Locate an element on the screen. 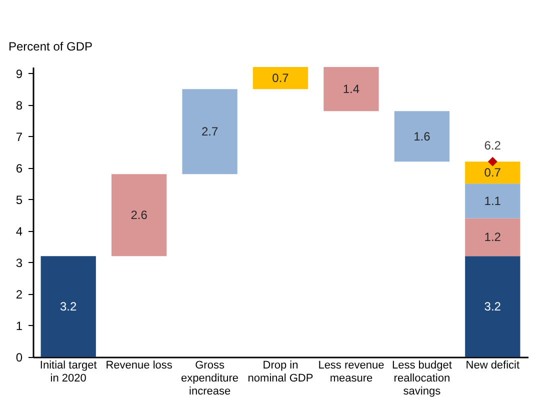 The width and height of the screenshot is (553, 407). y-tick-label: 0 is located at coordinates (19, 357).